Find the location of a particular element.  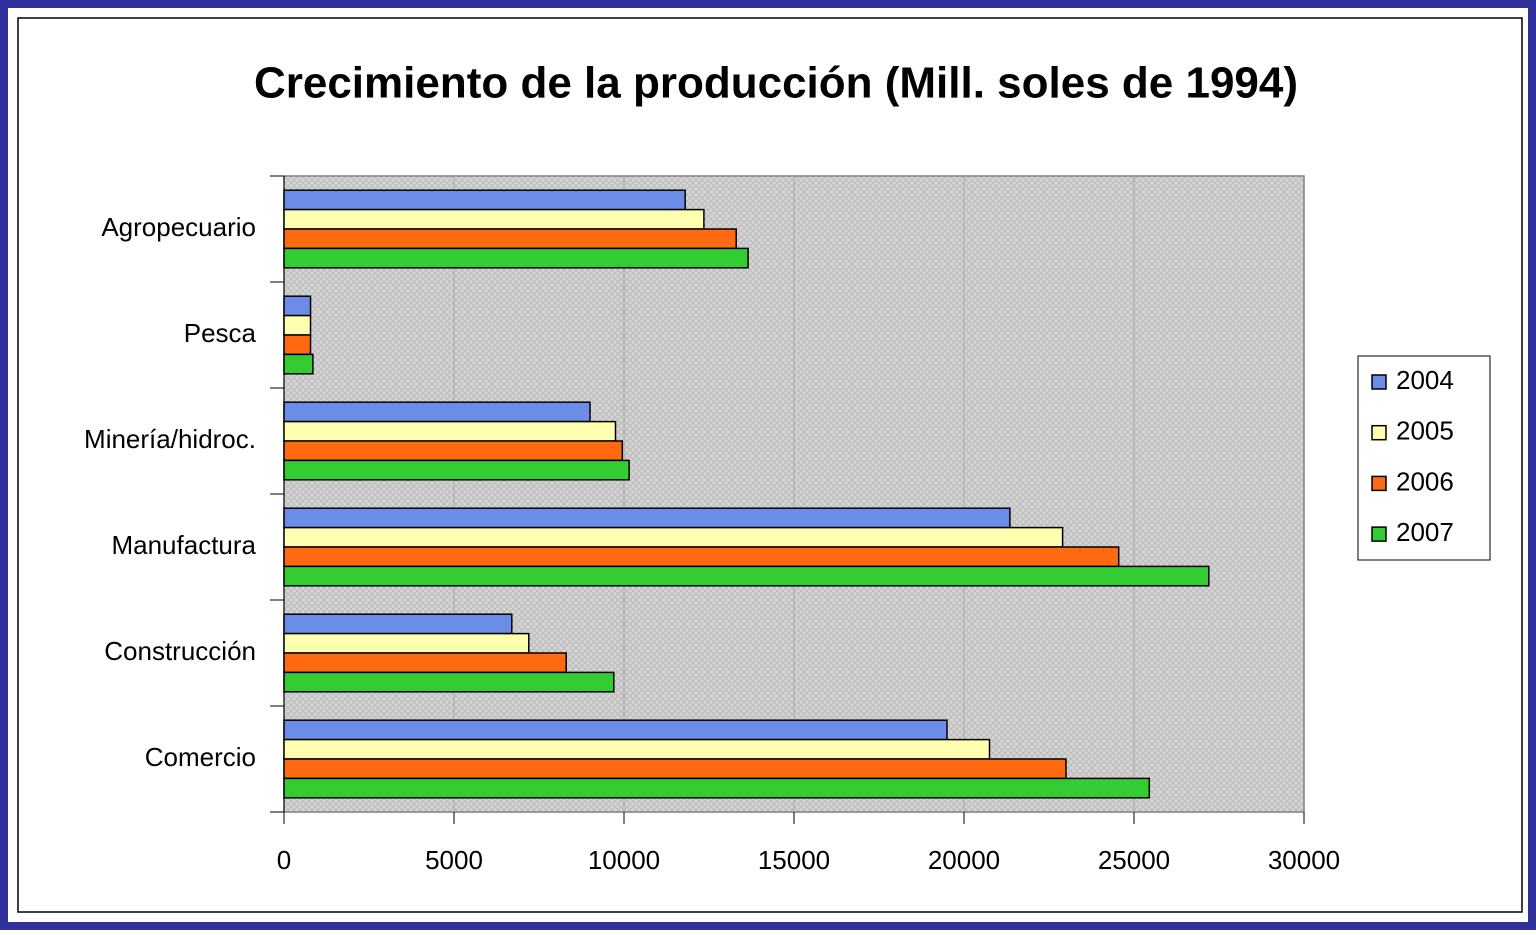

legend-label: 2004 is located at coordinates (1425, 380).